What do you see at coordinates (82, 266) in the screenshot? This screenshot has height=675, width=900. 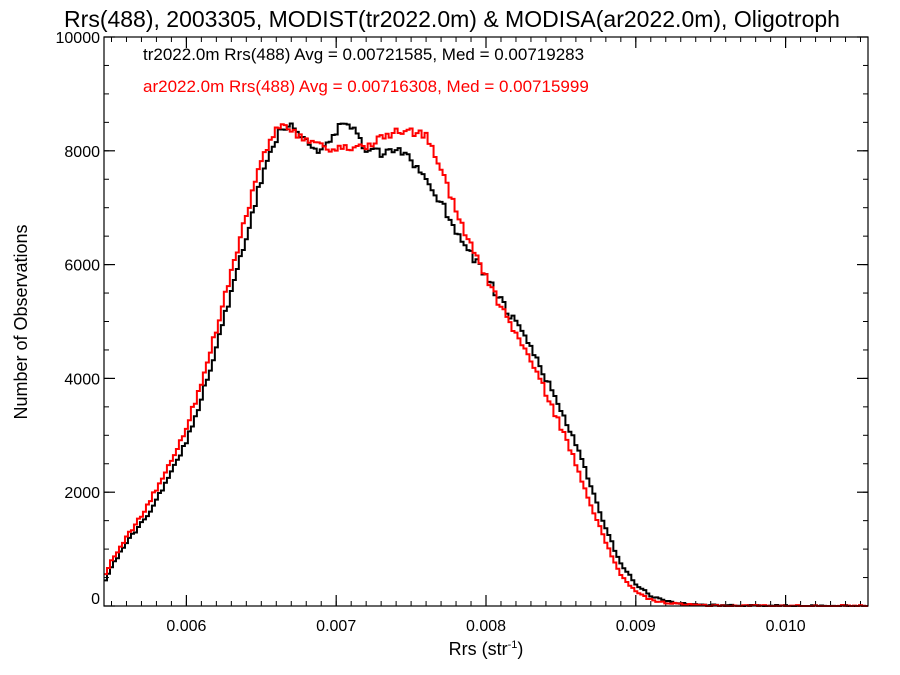 I see `y-tick-label: 6000` at bounding box center [82, 266].